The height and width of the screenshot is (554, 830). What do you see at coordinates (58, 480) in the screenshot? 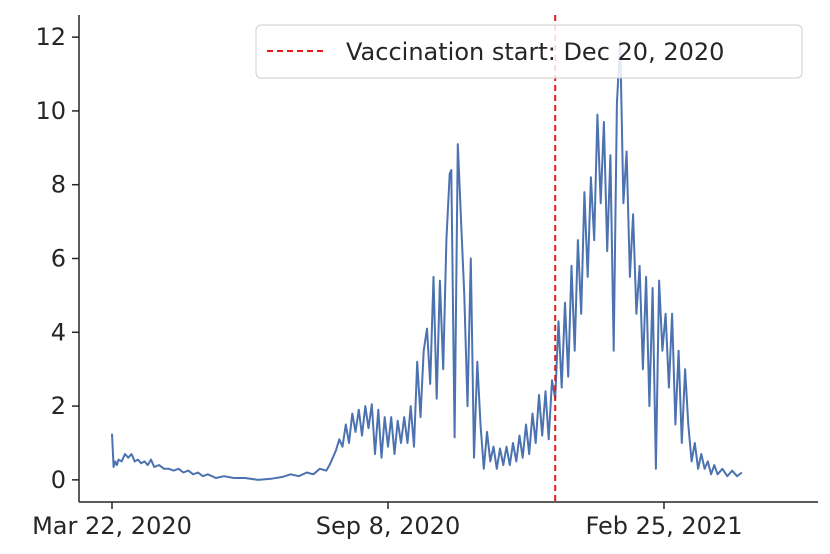
I see `y-tick-label: 0` at bounding box center [58, 480].